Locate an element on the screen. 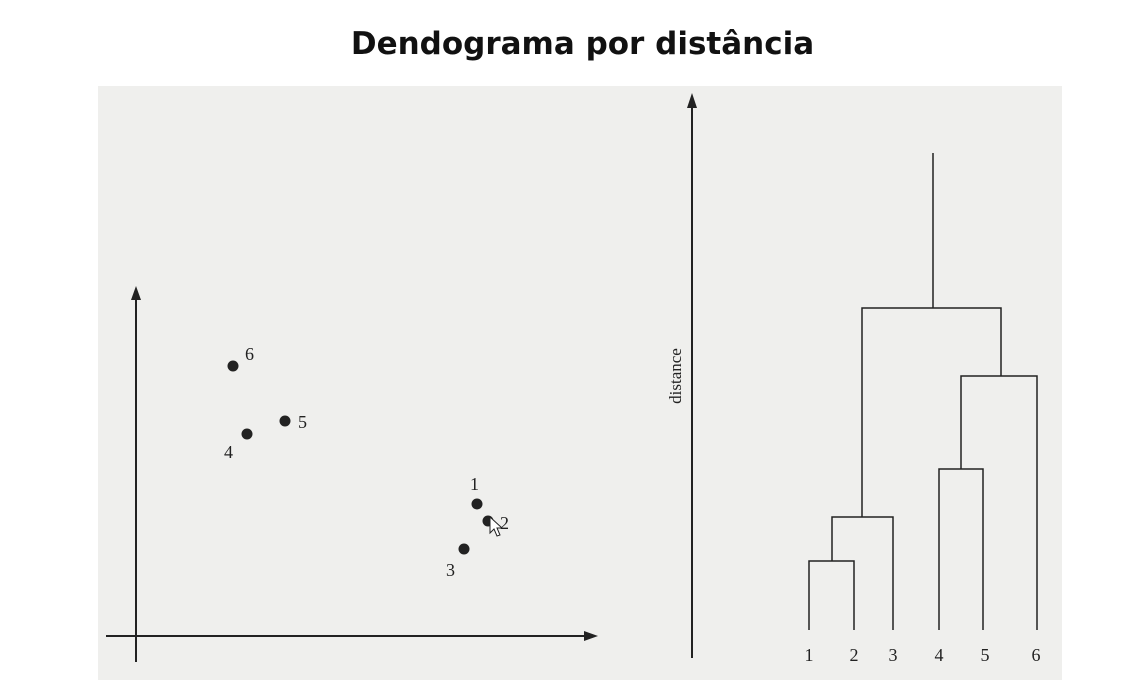  scatter-points is located at coordinates (360, 457).